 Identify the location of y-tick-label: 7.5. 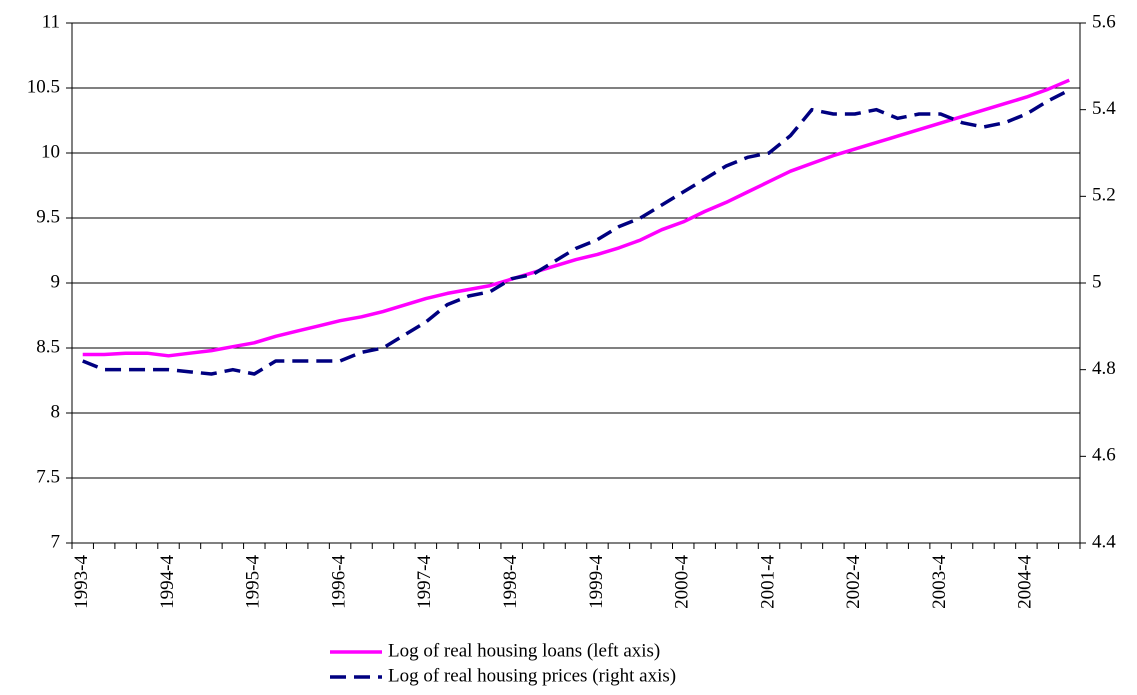
(48, 476).